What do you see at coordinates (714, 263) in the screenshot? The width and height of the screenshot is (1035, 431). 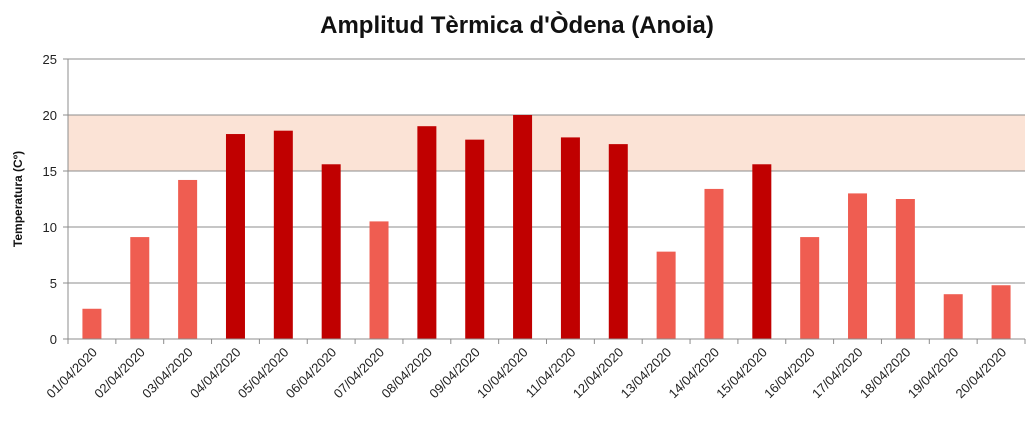 I see `bar-14-04-2020` at bounding box center [714, 263].